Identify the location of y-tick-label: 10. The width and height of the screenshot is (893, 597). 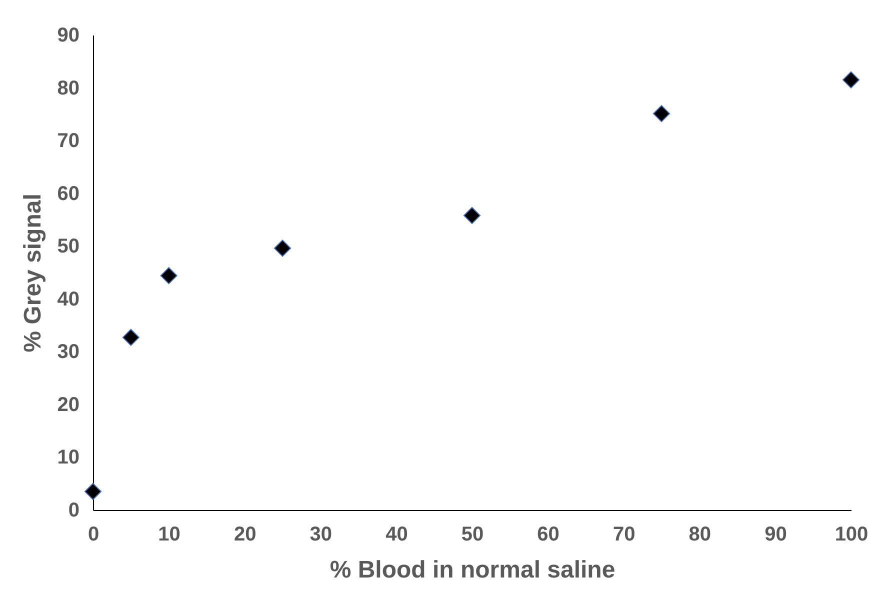
(68, 457).